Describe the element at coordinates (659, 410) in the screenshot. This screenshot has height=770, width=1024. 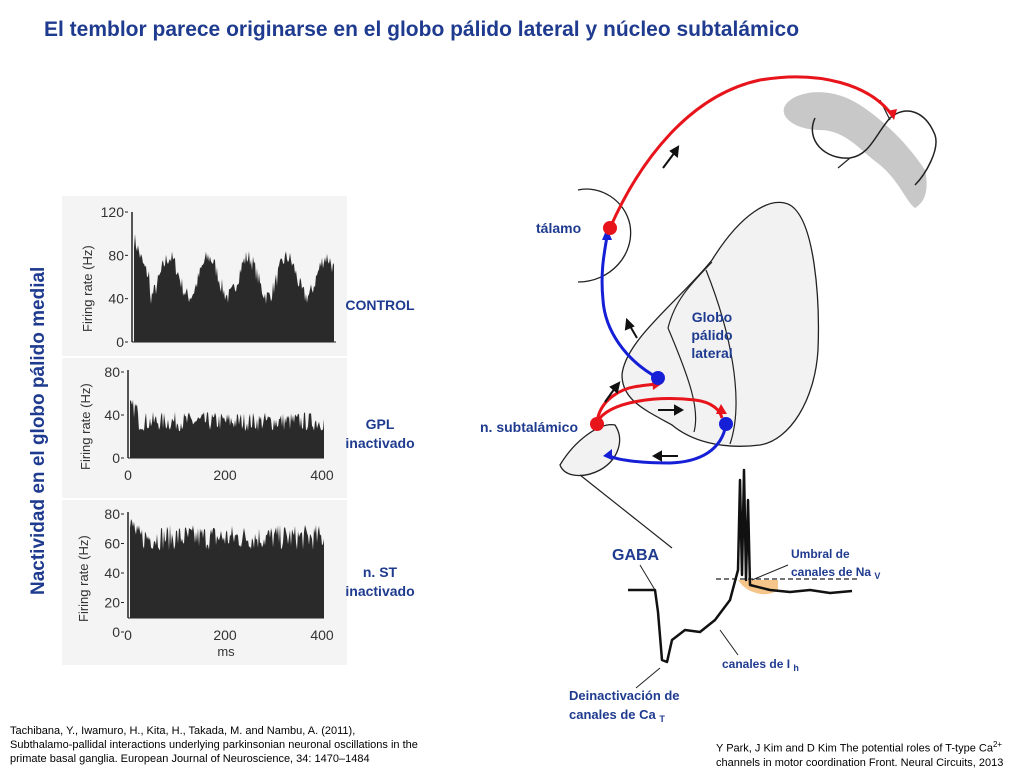
I see `red-pathway-stn-gp2` at that location.